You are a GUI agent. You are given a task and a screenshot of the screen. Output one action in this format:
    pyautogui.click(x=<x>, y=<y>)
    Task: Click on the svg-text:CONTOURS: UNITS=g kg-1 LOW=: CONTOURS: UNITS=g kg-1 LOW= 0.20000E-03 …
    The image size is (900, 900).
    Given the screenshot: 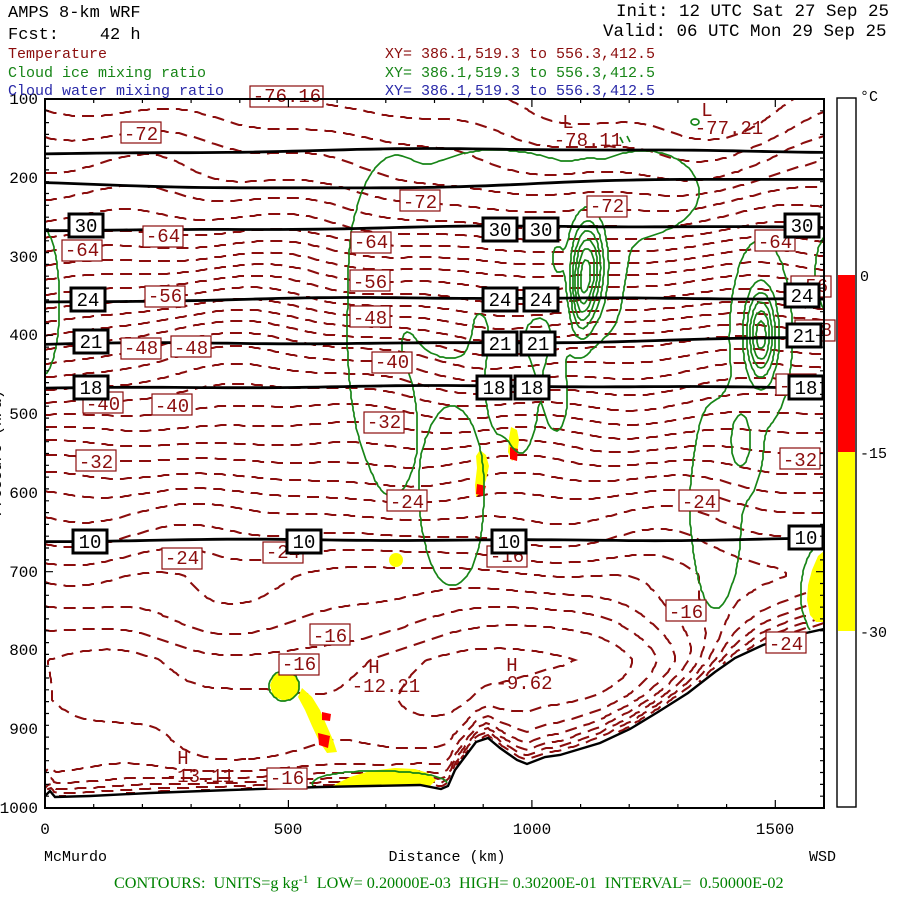 What is the action you would take?
    pyautogui.click(x=449, y=882)
    